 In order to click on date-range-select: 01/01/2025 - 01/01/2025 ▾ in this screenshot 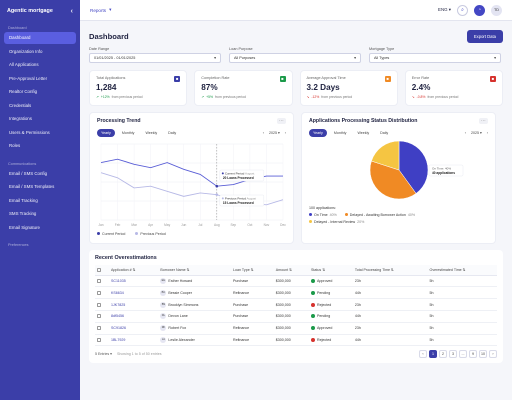, I will do `click(155, 57)`.